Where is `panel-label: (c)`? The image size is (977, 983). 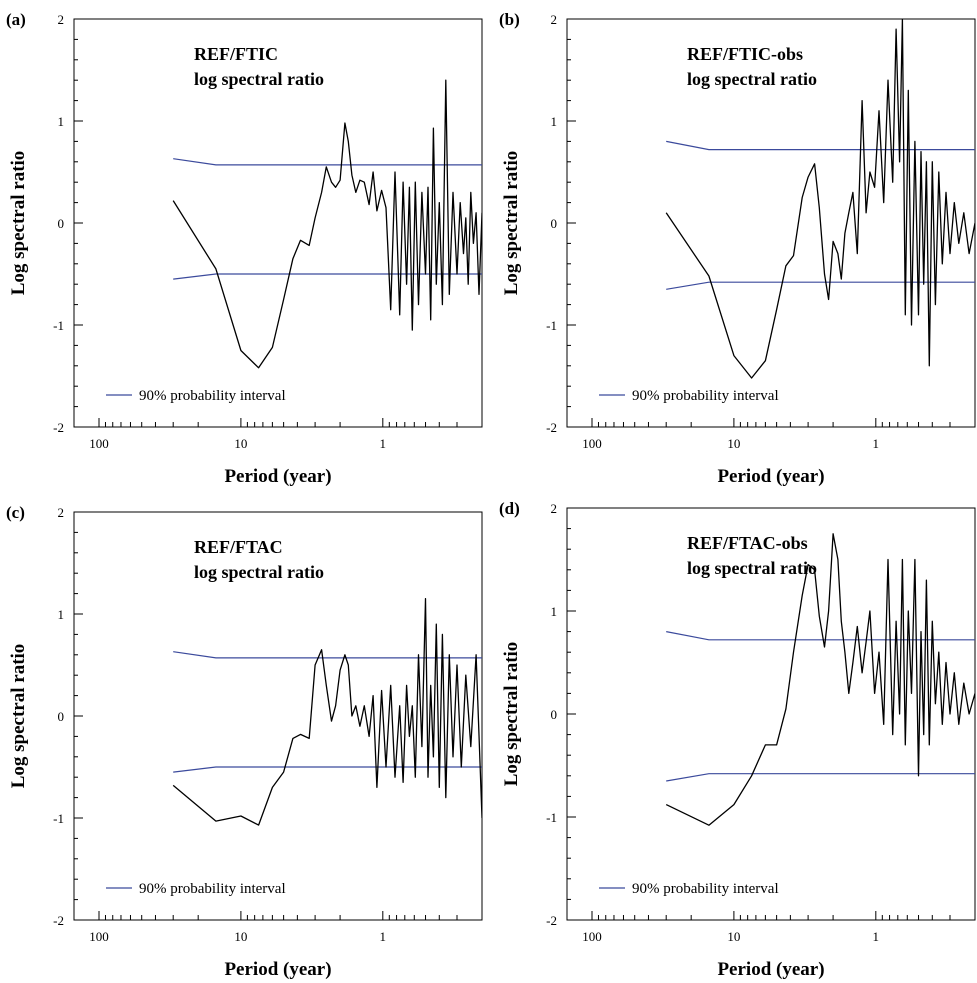 panel-label: (c) is located at coordinates (15, 512).